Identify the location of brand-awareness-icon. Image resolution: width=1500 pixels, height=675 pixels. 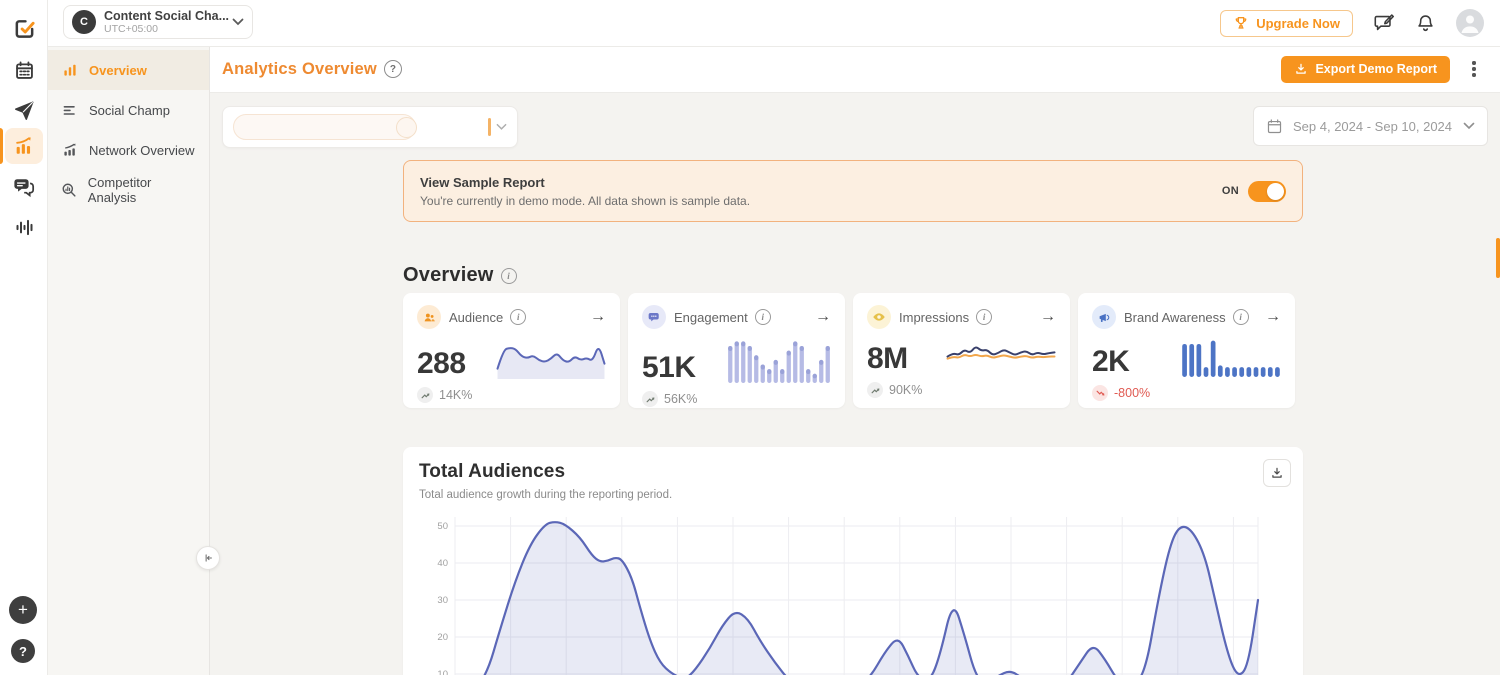
(1104, 317).